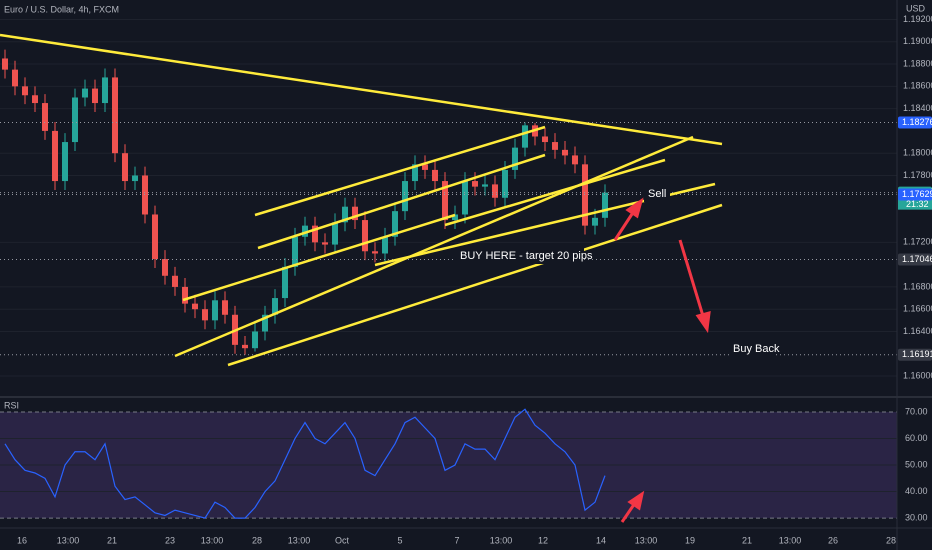 This screenshot has height=550, width=932. I want to click on price-marker-label: 1.17046, so click(917, 259).